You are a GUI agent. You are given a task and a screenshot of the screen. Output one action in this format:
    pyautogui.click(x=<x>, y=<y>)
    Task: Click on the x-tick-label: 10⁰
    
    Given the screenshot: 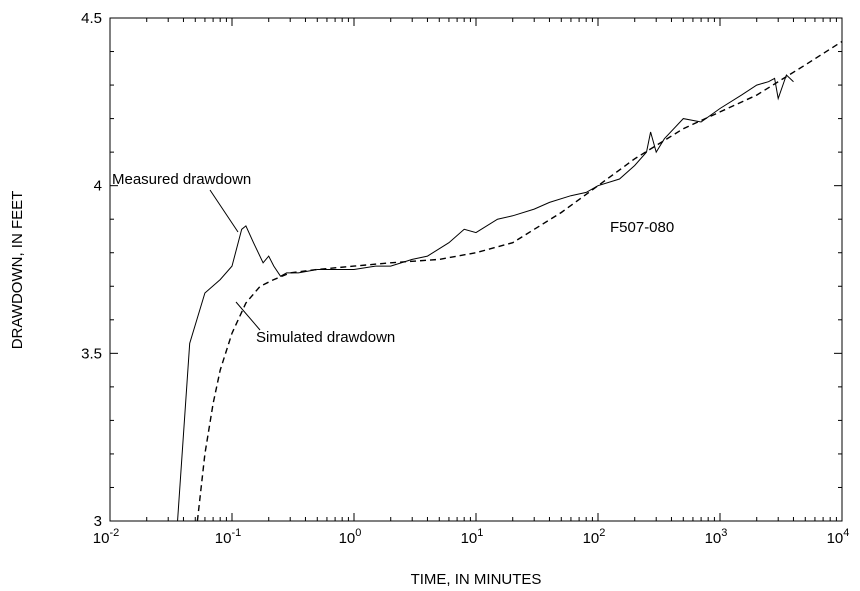 What is the action you would take?
    pyautogui.click(x=350, y=537)
    